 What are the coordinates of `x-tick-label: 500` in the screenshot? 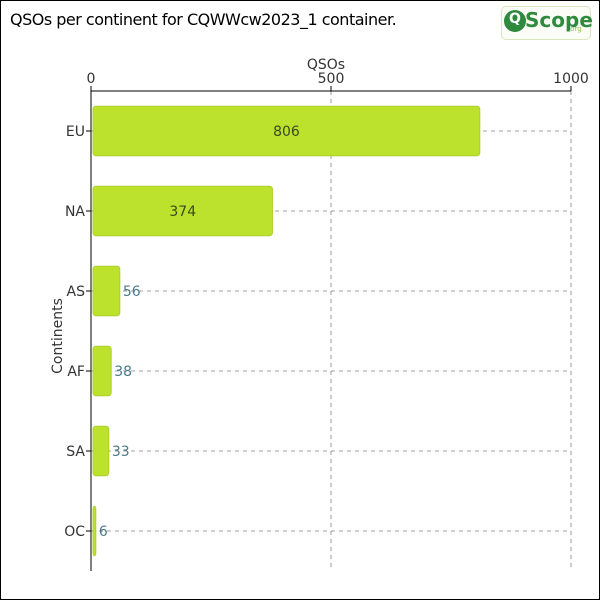 It's located at (331, 79).